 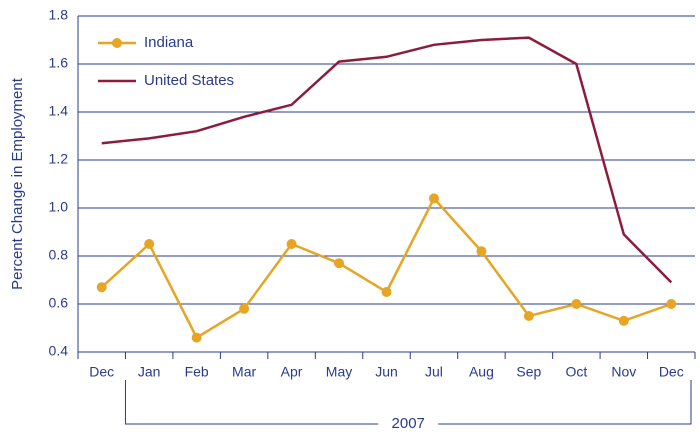 What do you see at coordinates (17, 183) in the screenshot?
I see `y-axis-label: Percent Change in Employment` at bounding box center [17, 183].